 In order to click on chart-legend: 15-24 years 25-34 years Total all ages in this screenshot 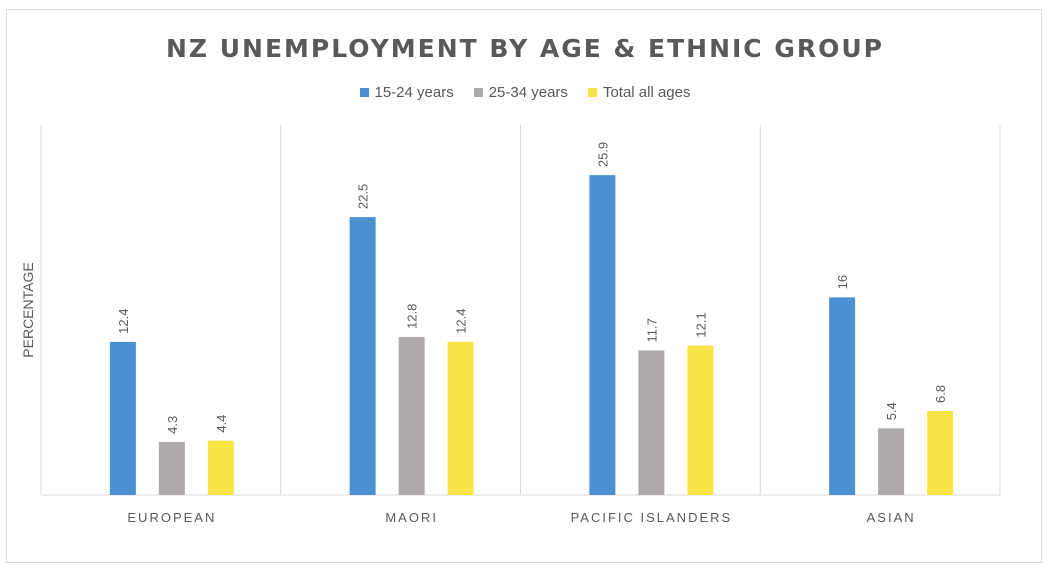, I will do `click(525, 92)`.